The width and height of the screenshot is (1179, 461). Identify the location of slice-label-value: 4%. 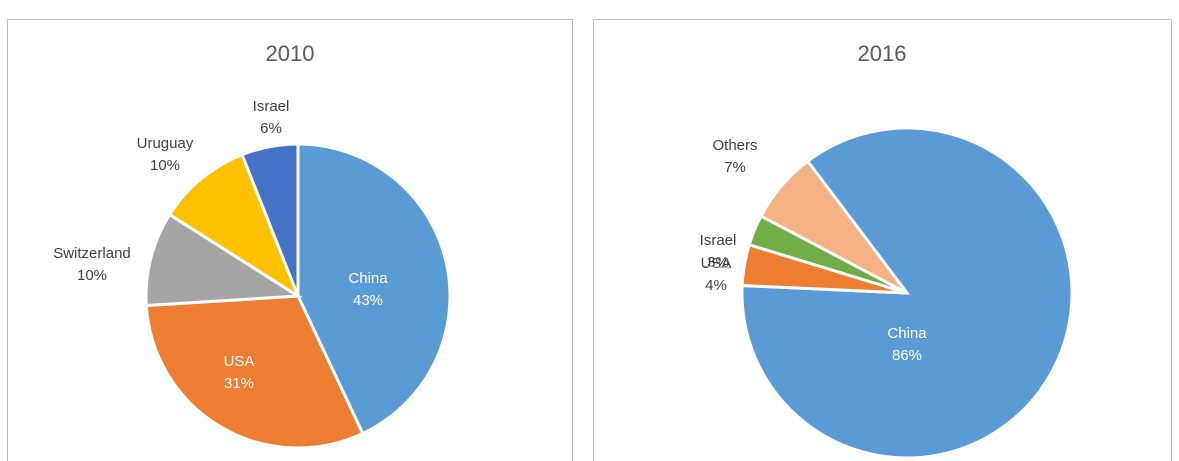
(716, 285).